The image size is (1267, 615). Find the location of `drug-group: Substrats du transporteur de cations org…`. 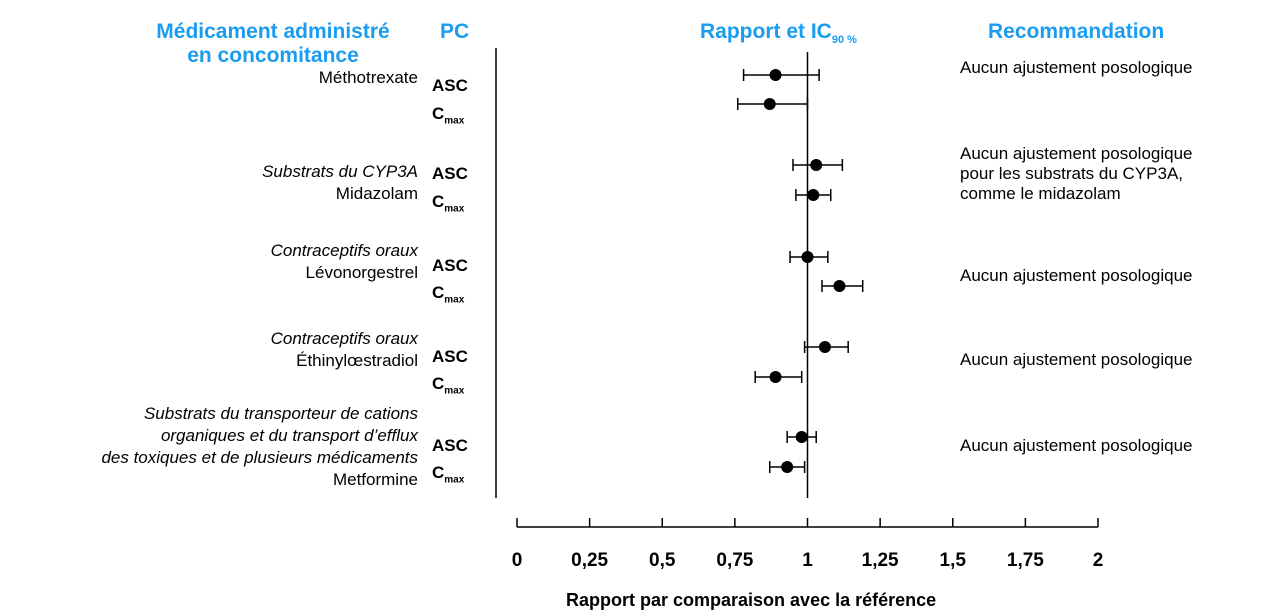

drug-group: Substrats du transporteur de cations org… is located at coordinates (259, 447).